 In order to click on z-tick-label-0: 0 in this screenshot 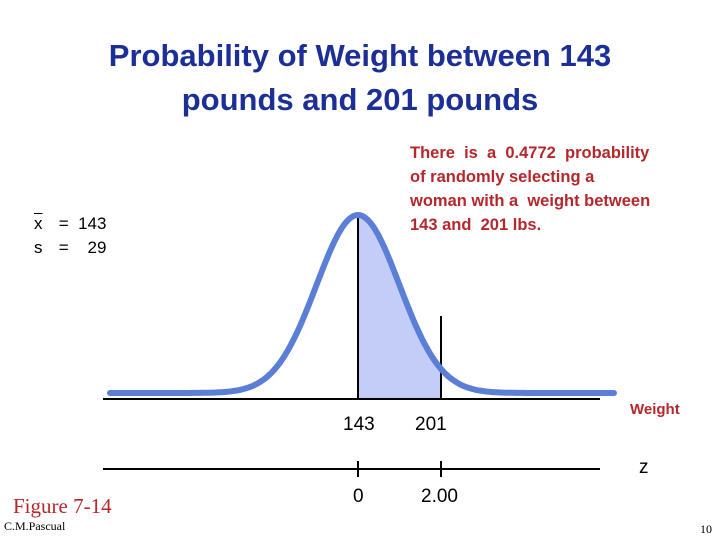, I will do `click(358, 496)`.